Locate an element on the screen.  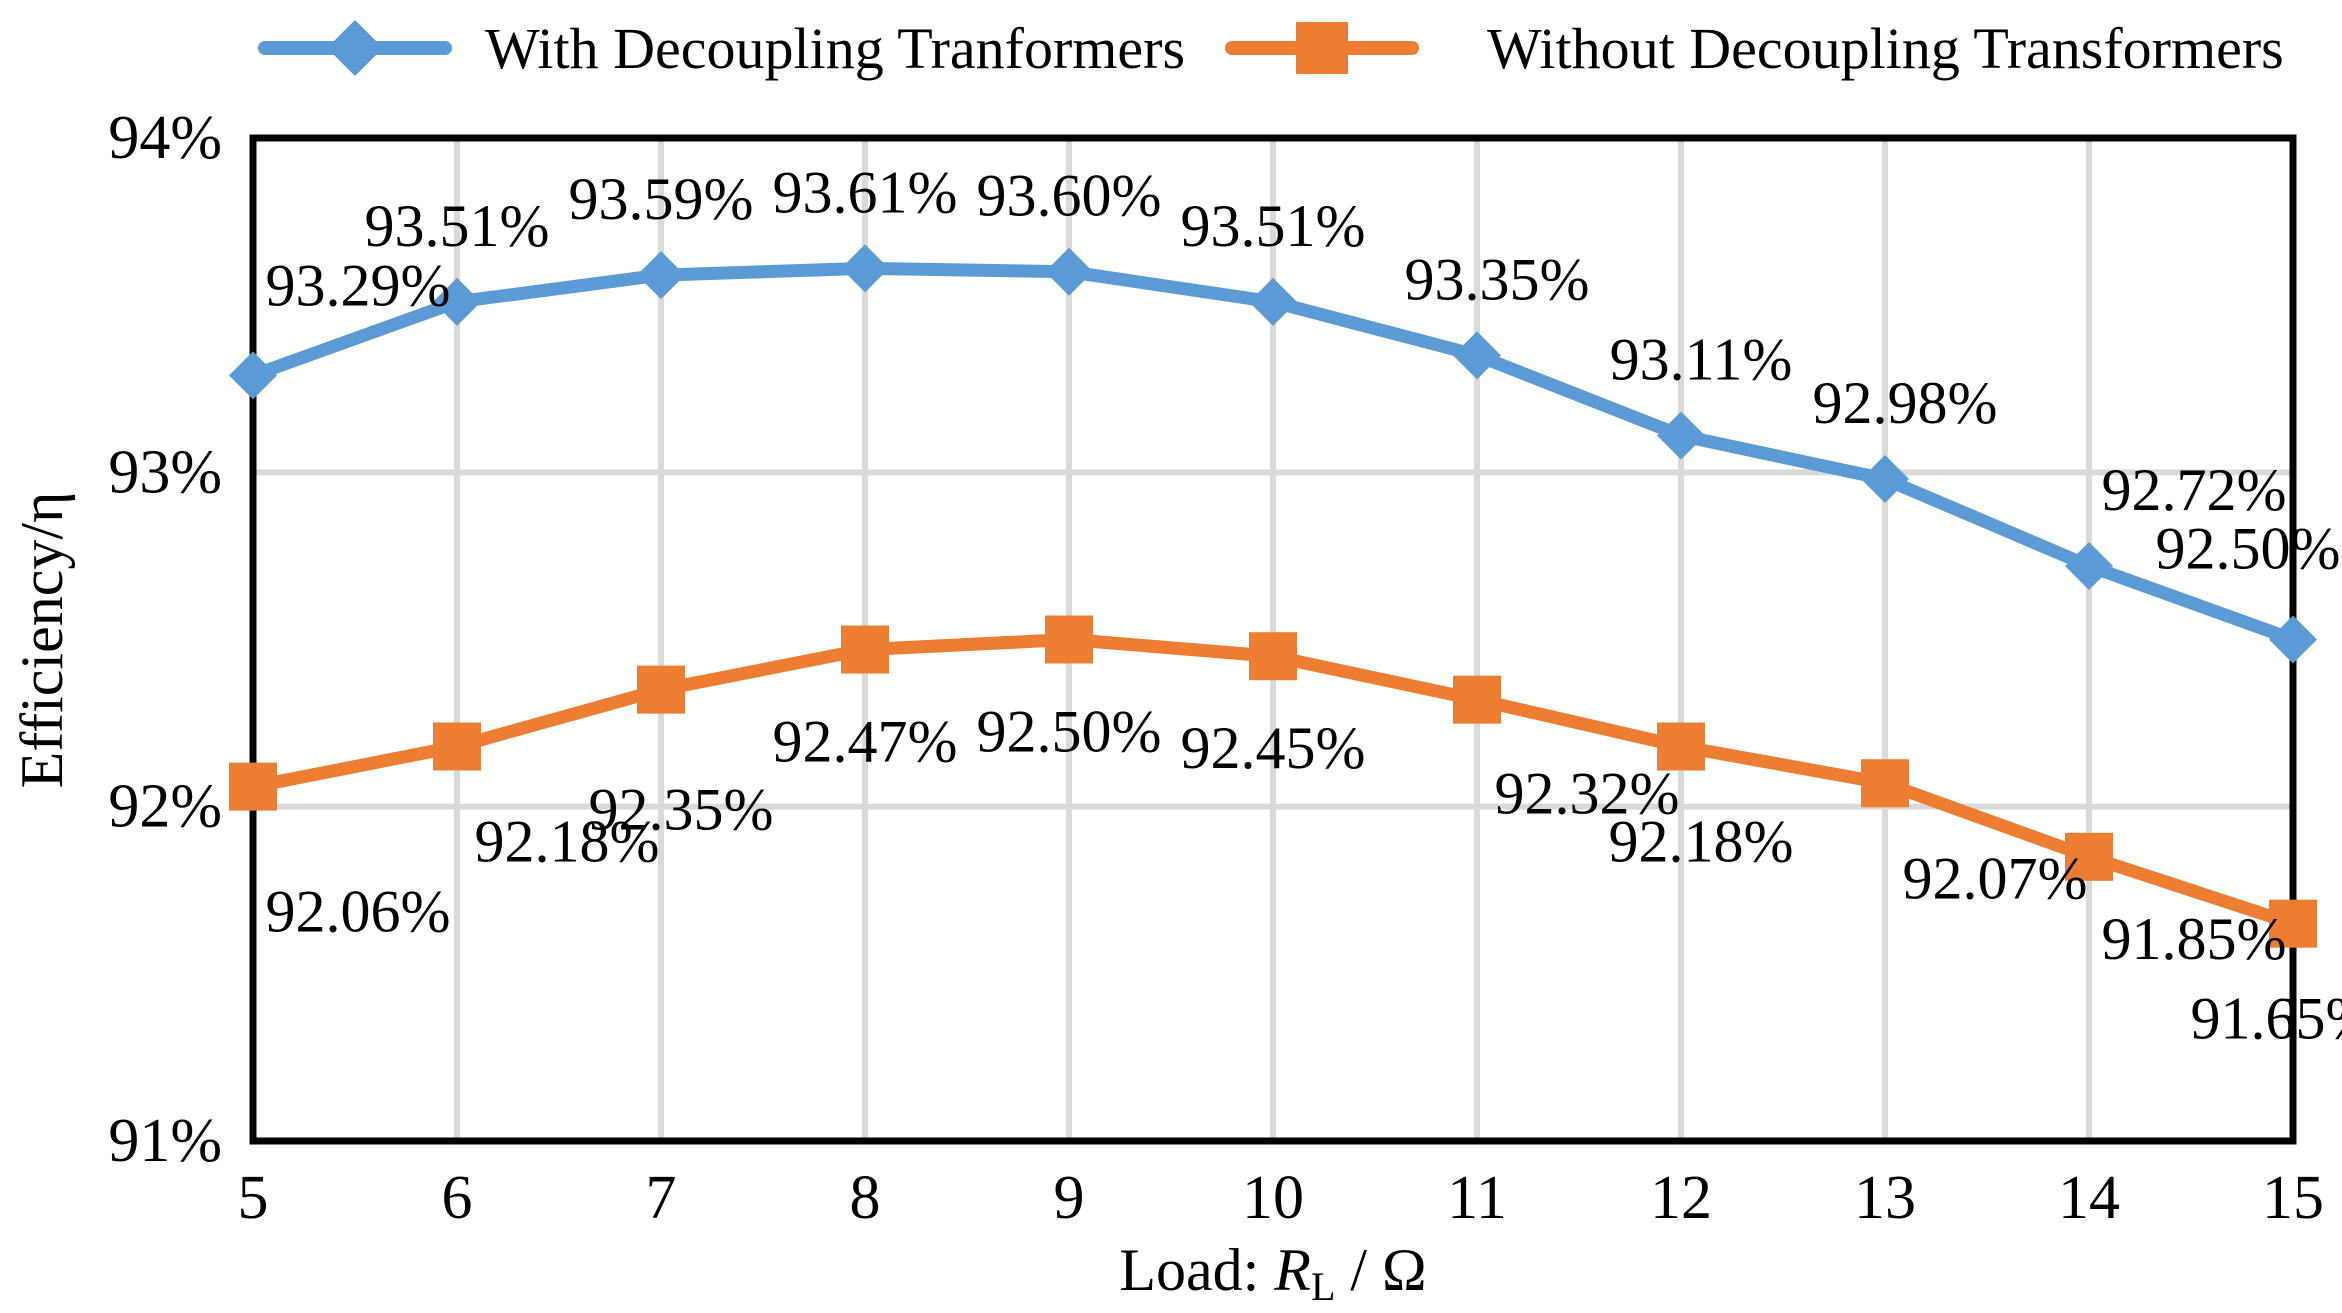
data-label: 92.45% is located at coordinates (1273, 748).